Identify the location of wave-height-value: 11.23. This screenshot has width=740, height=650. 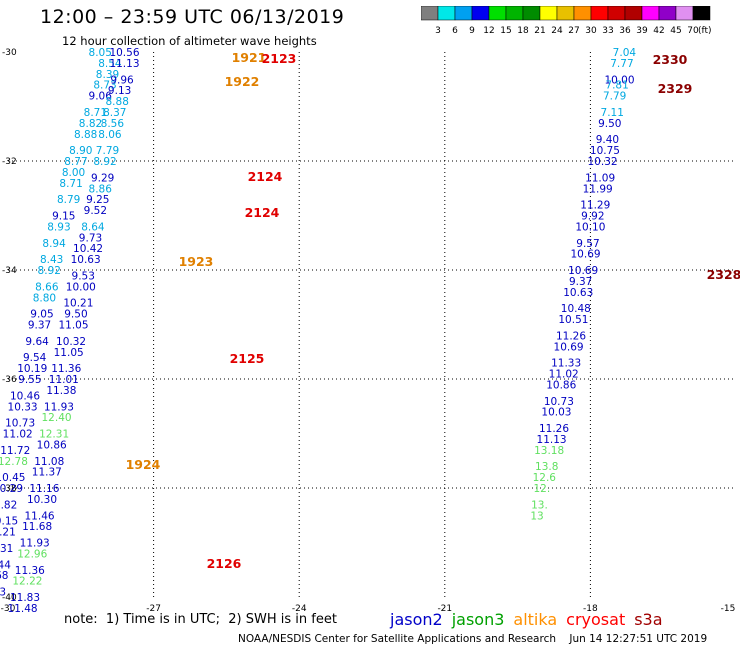
(3, 593).